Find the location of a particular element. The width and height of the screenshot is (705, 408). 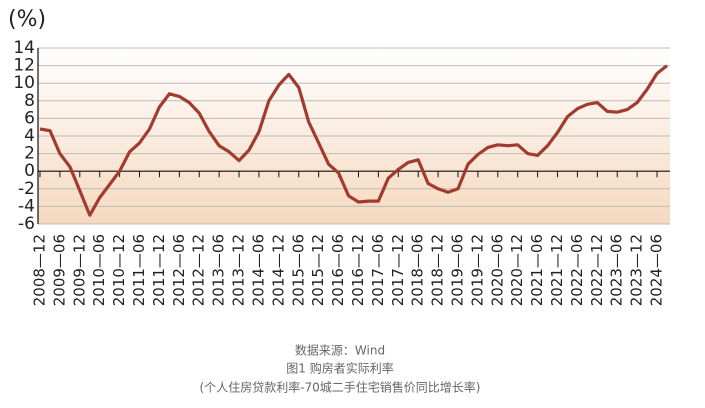

y-tick-label: -4 is located at coordinates (26, 206).